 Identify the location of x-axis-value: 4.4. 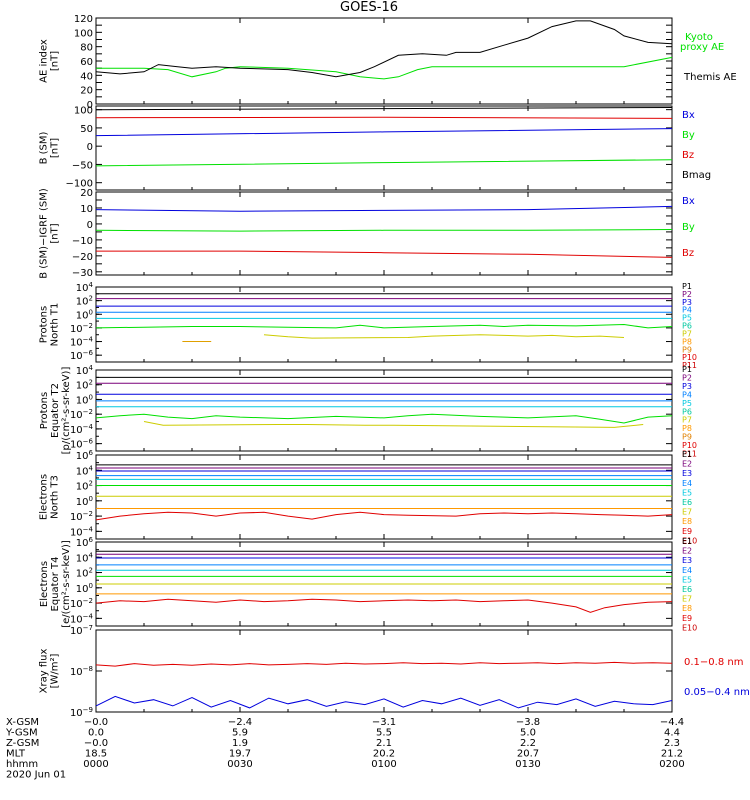
(672, 733).